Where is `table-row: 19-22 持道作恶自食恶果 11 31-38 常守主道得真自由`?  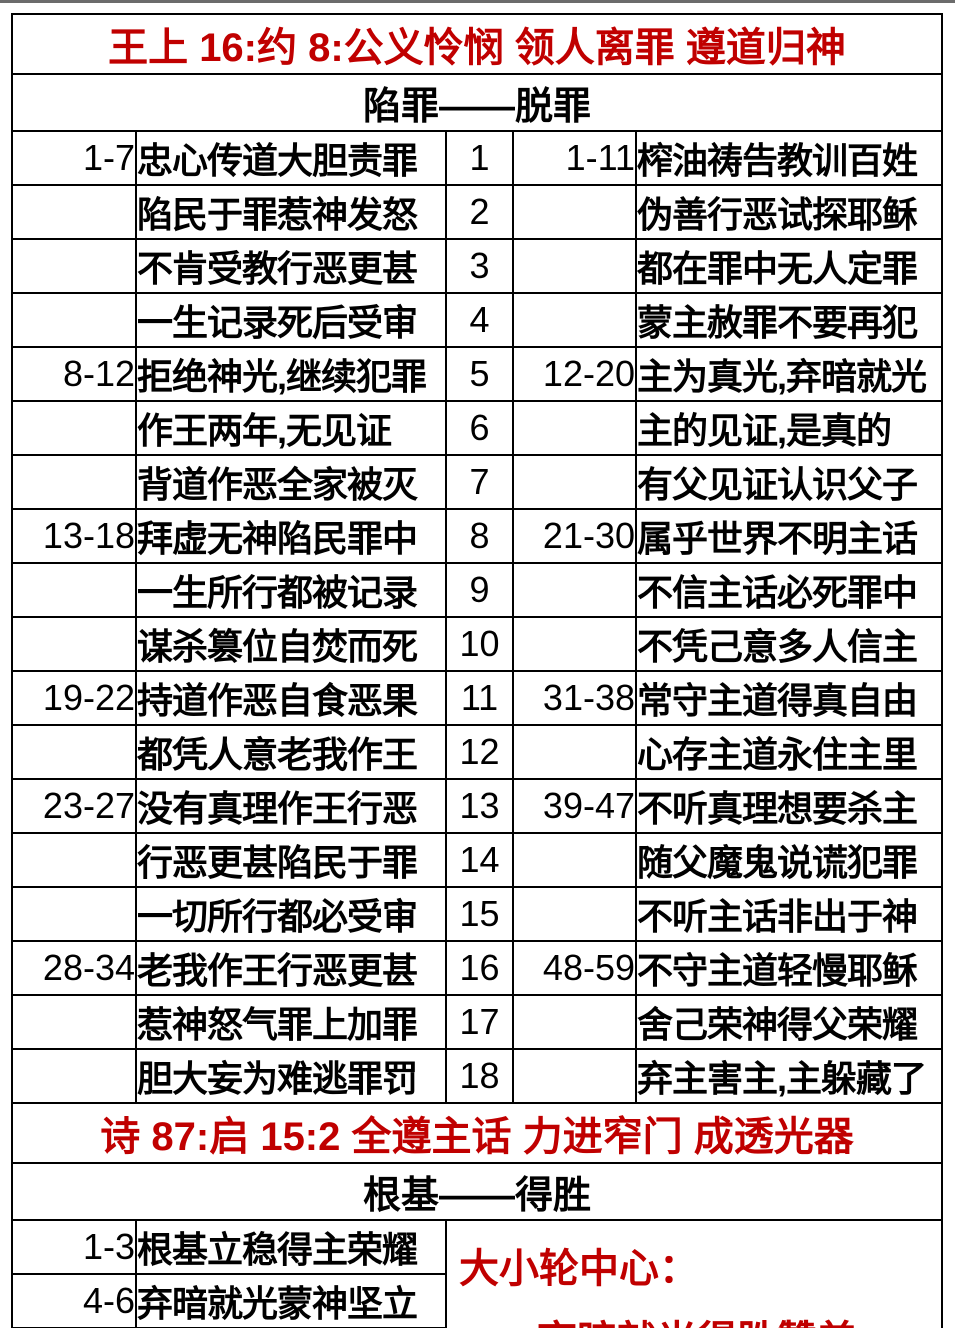 table-row: 19-22 持道作恶自食恶果 11 31-38 常守主道得真自由 is located at coordinates (477, 698).